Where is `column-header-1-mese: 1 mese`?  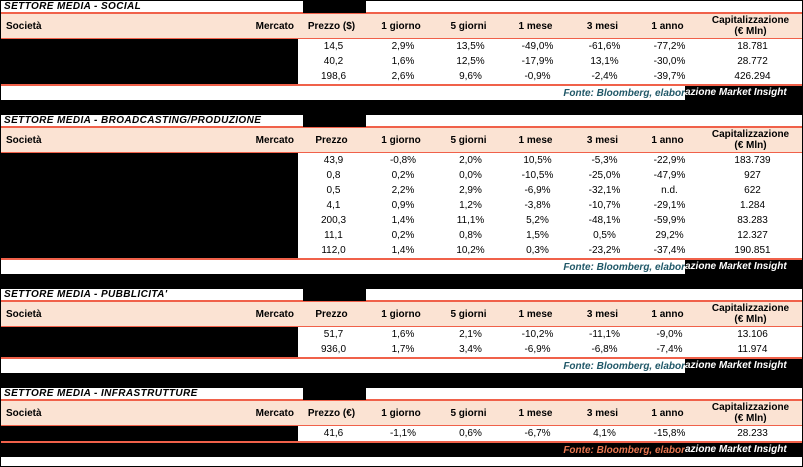 column-header-1-mese: 1 mese is located at coordinates (535, 26).